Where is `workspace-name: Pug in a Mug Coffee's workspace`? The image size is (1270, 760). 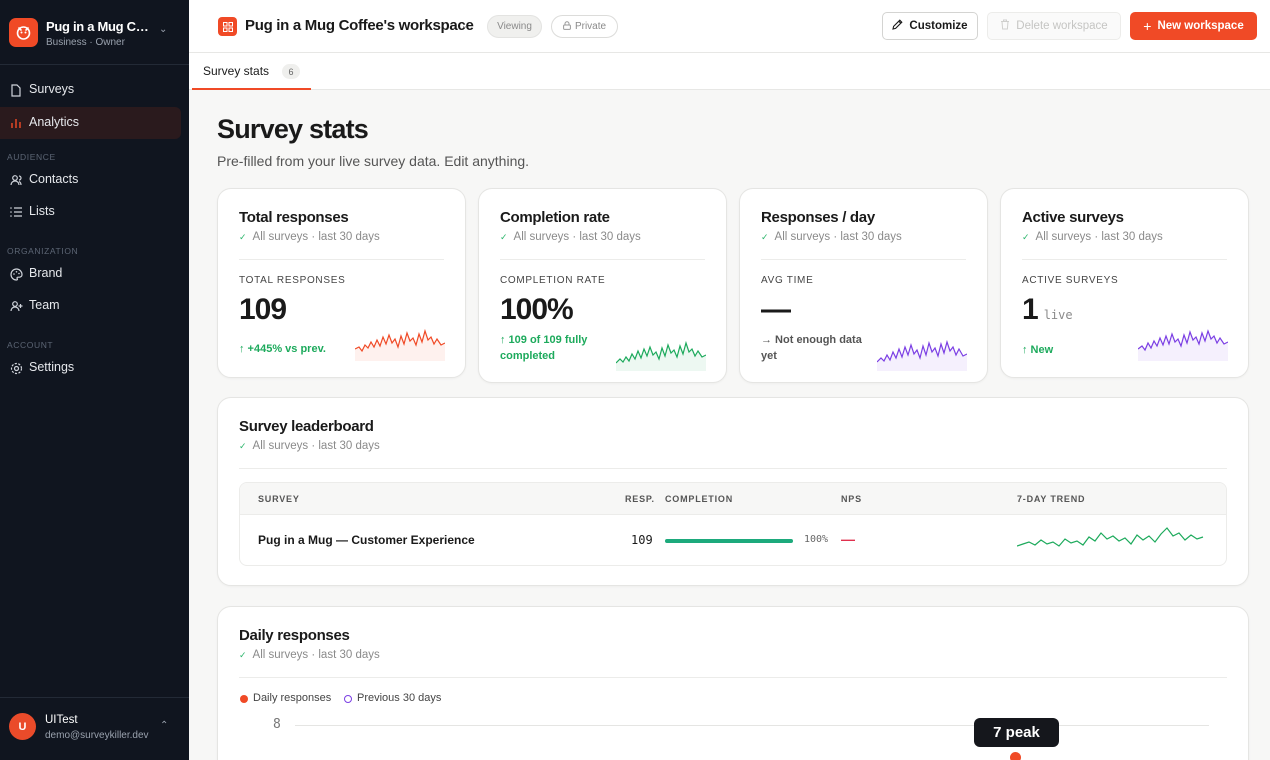
workspace-name: Pug in a Mug Coffee's workspace is located at coordinates (100, 26).